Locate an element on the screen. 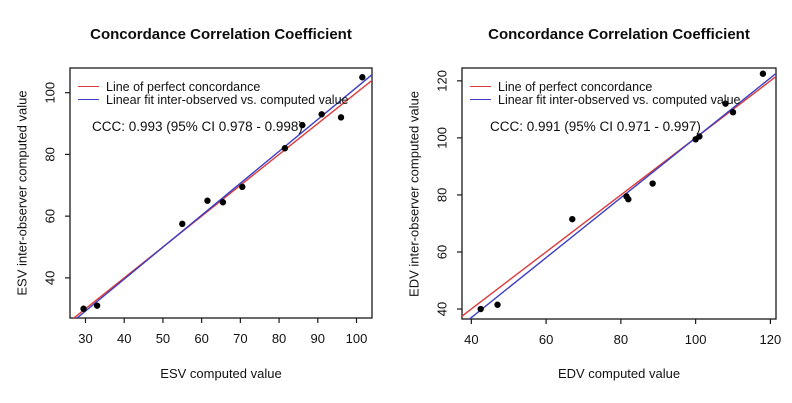 This screenshot has width=792, height=403. x-axis: 30 40 50 60 70 80 90 100 is located at coordinates (222, 332).